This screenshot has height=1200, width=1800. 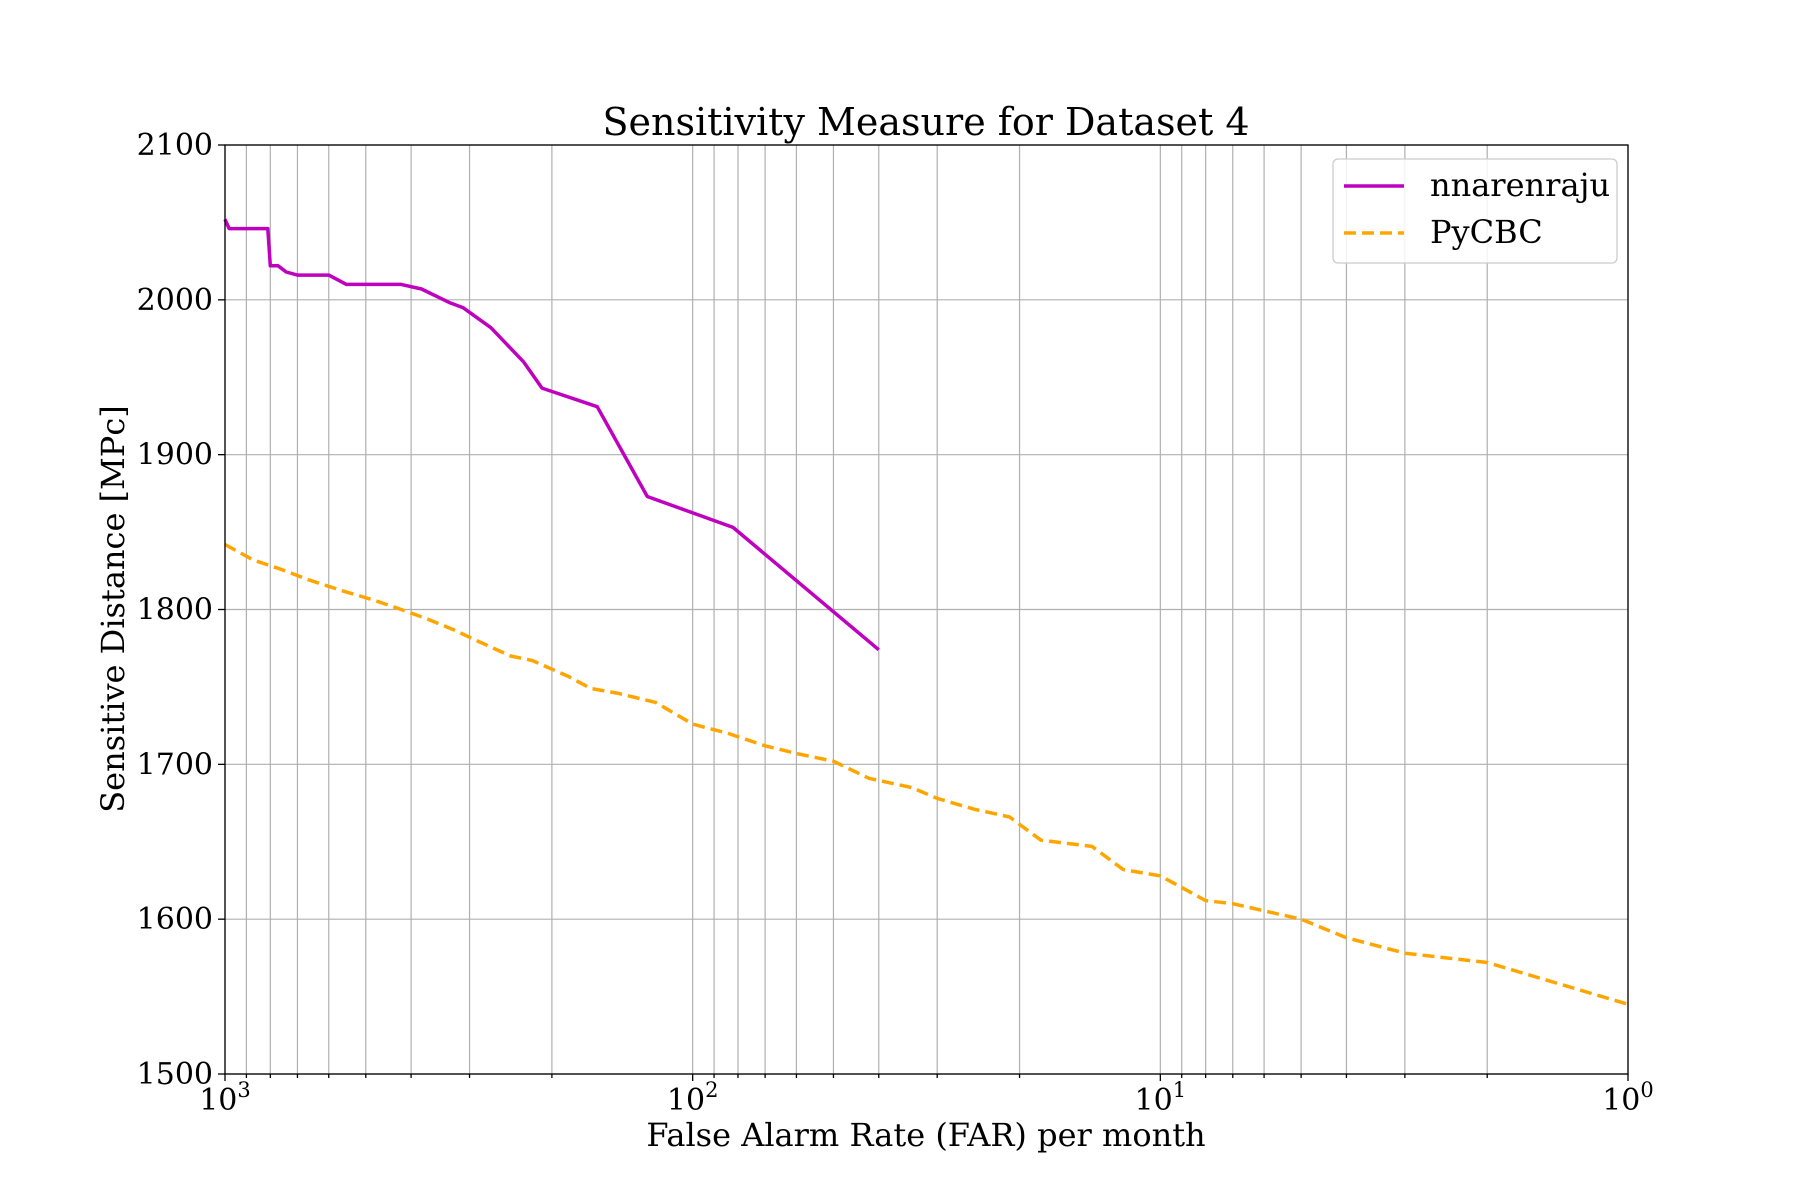 I want to click on x-tick-label: 10⁰, so click(x=1628, y=1098).